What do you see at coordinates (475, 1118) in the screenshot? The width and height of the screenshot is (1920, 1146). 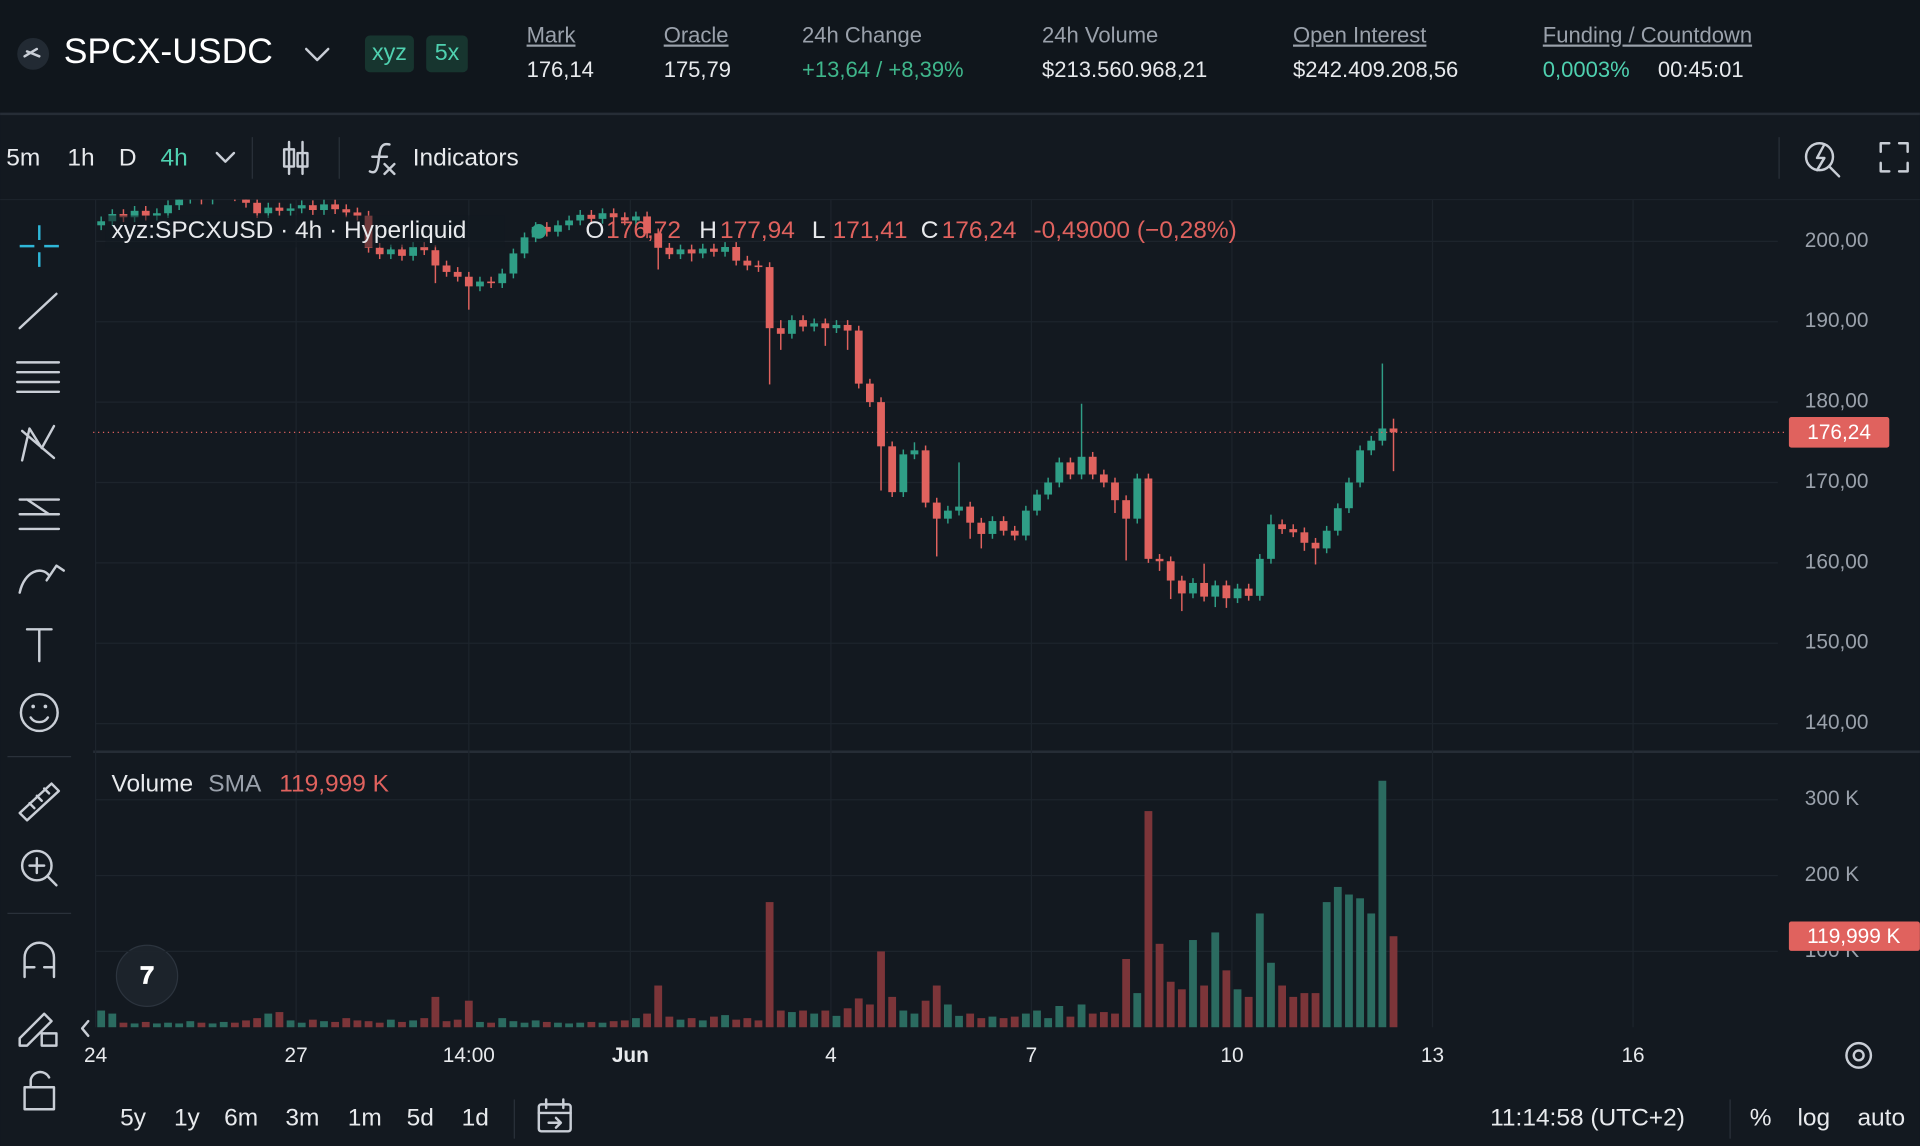 I see `range-button: 1d` at bounding box center [475, 1118].